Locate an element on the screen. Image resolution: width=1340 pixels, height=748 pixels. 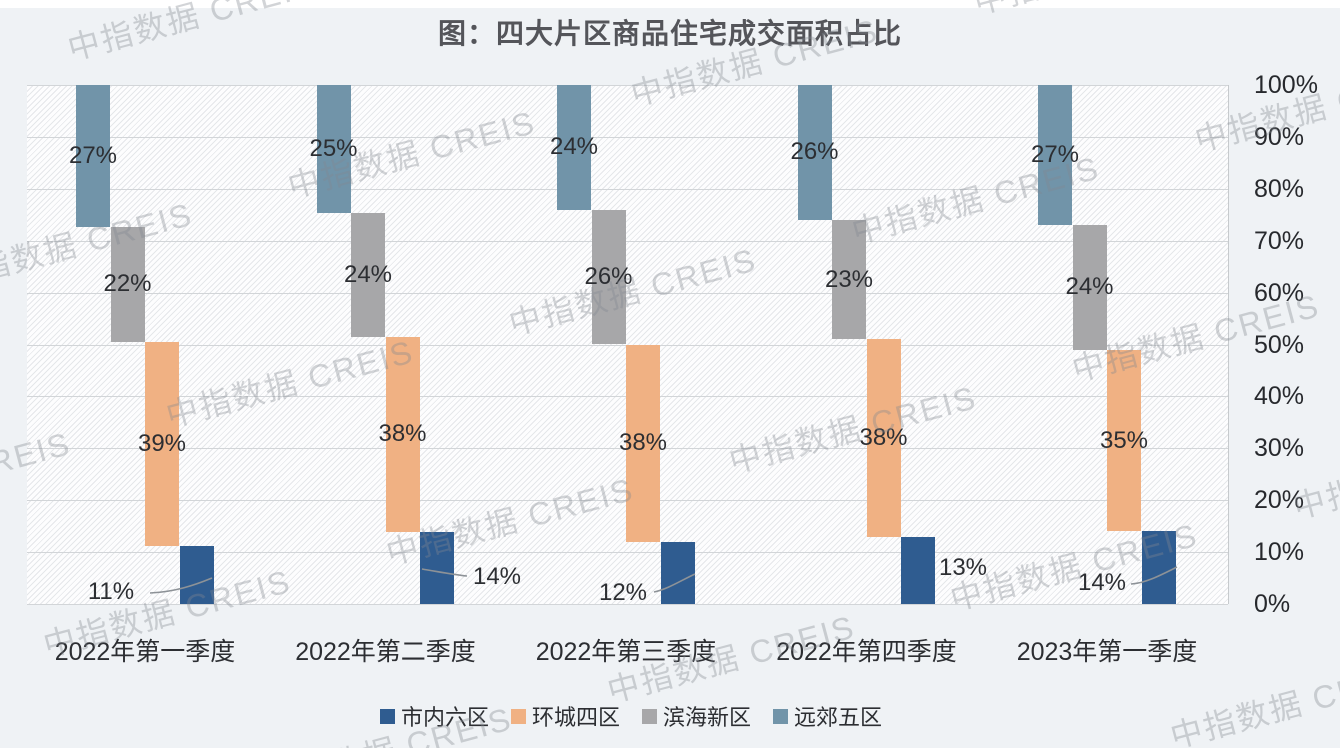
y-axis-tick-label: 30% is located at coordinates (1279, 448).